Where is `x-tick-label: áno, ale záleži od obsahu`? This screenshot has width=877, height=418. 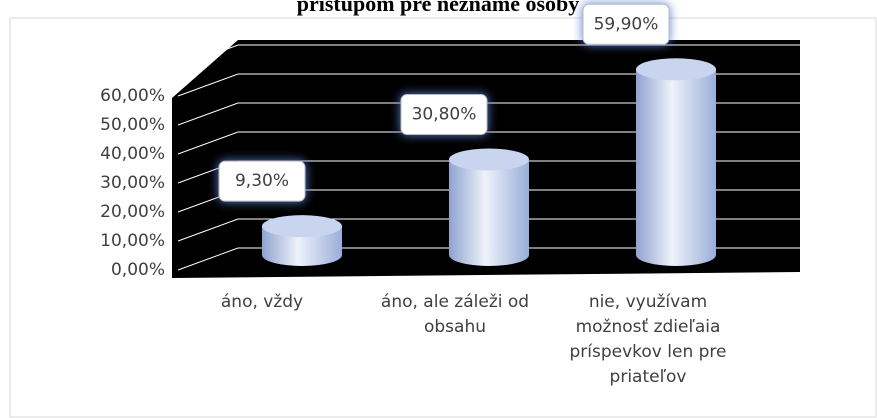
x-tick-label: áno, ale záleži od obsahu is located at coordinates (455, 314).